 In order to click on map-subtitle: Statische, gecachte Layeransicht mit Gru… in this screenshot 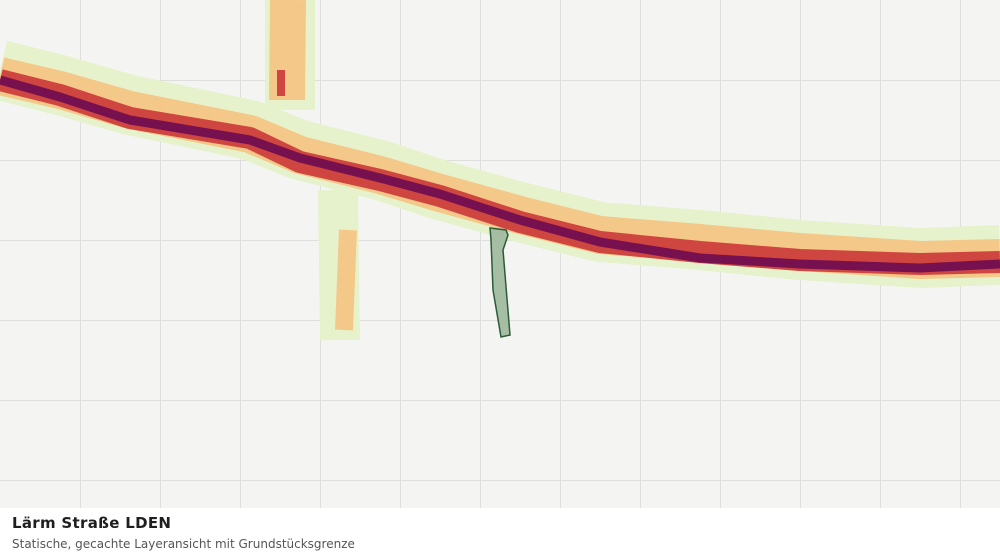, I will do `click(183, 544)`.